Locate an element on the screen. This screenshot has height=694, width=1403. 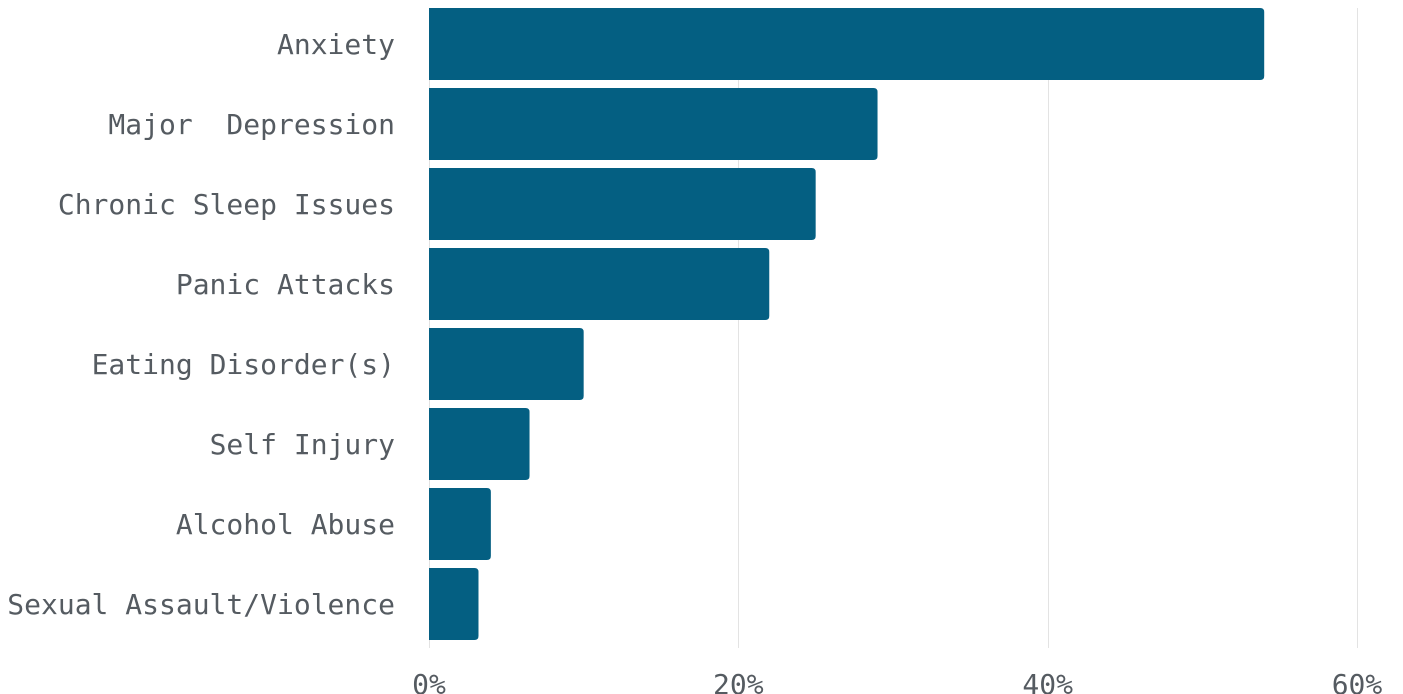
x-axis-tick-labels: 0% 20% 40% 60% is located at coordinates (897, 681).